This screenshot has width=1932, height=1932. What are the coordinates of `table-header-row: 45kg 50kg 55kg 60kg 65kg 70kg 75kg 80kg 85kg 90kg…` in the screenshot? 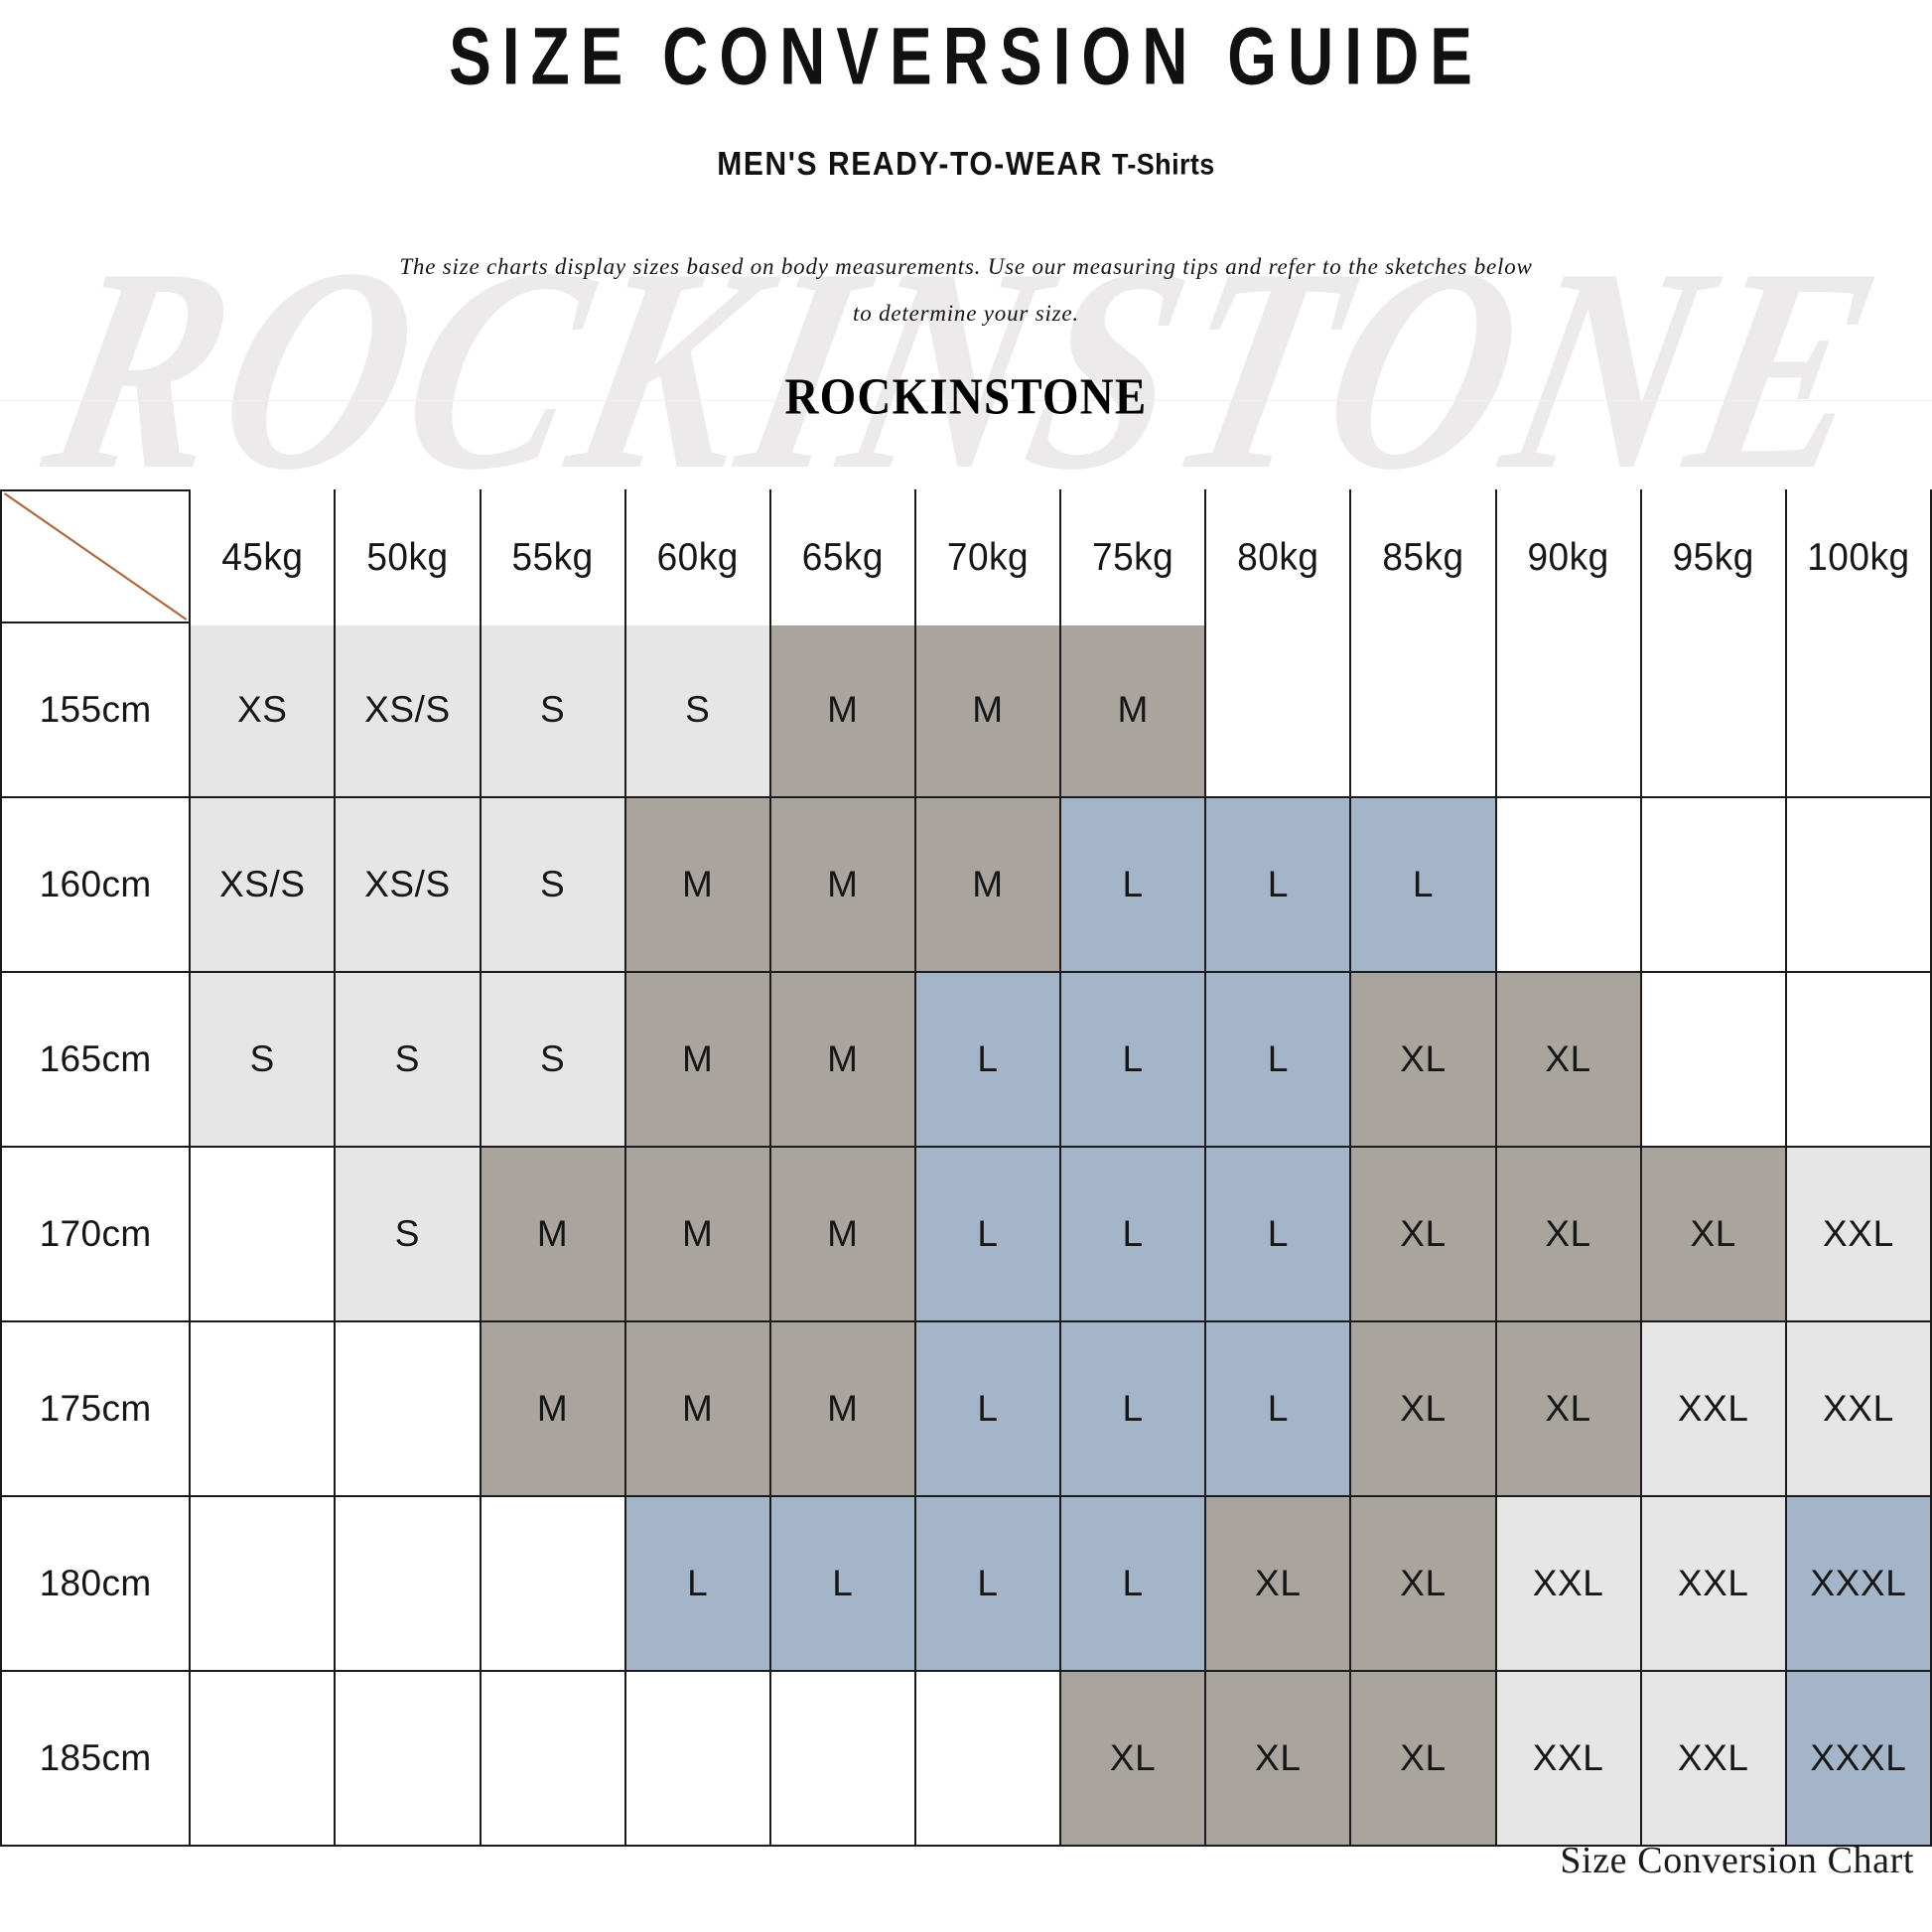 It's located at (966, 556).